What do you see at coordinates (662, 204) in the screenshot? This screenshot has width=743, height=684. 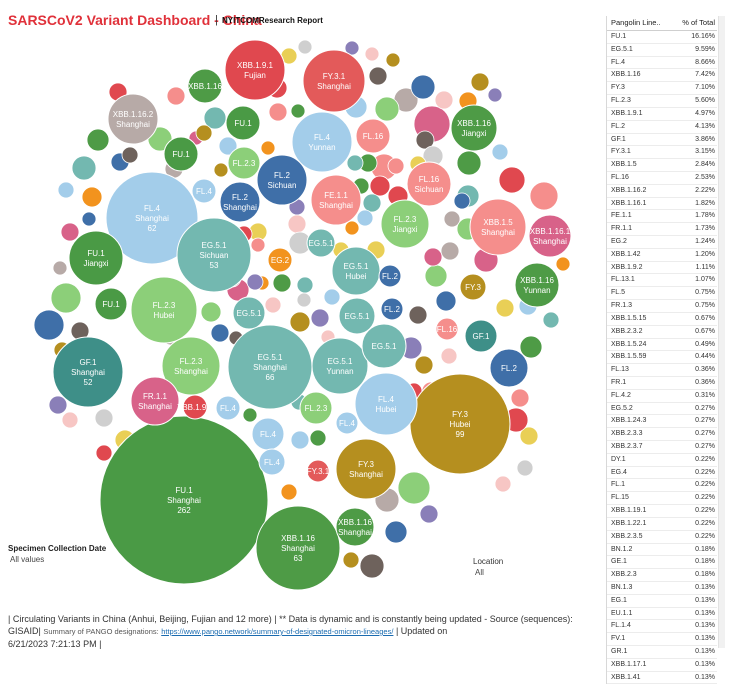 I see `table-row: XBB.1.16.1 1.82%` at bounding box center [662, 204].